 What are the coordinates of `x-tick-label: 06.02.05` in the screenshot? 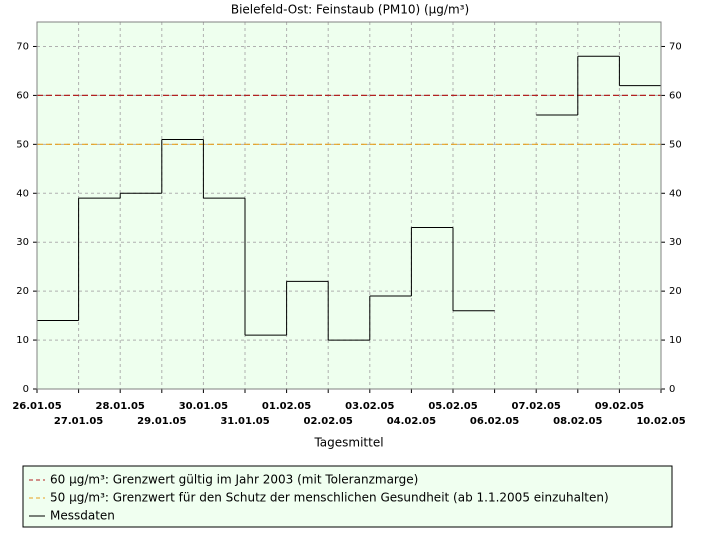 It's located at (494, 421).